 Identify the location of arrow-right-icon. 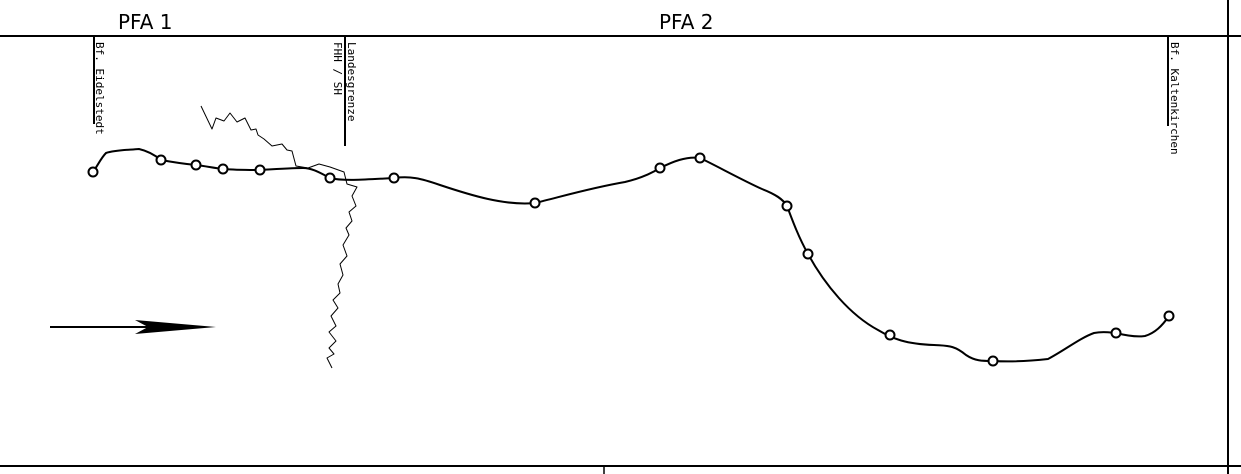
(133, 327).